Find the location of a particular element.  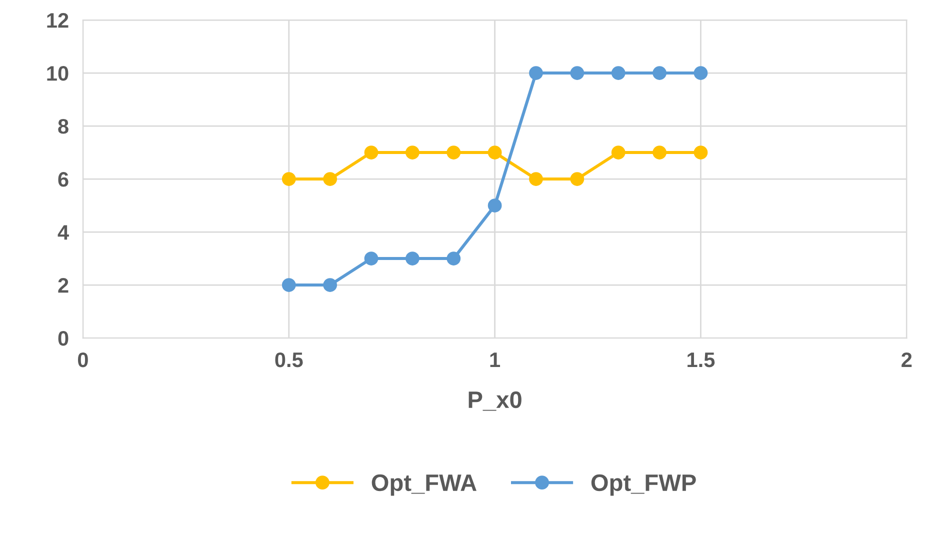

y-tick-label: 12 is located at coordinates (57, 20).